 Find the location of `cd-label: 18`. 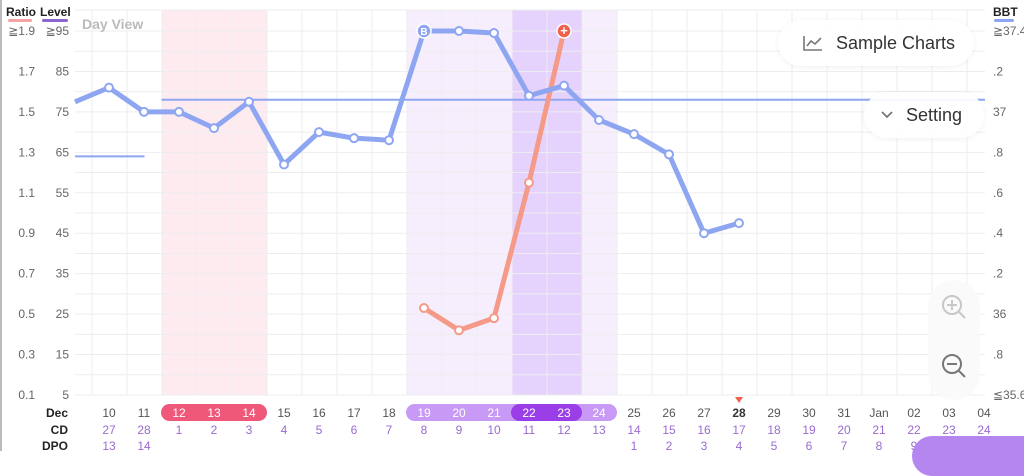

cd-label: 18 is located at coordinates (774, 430).